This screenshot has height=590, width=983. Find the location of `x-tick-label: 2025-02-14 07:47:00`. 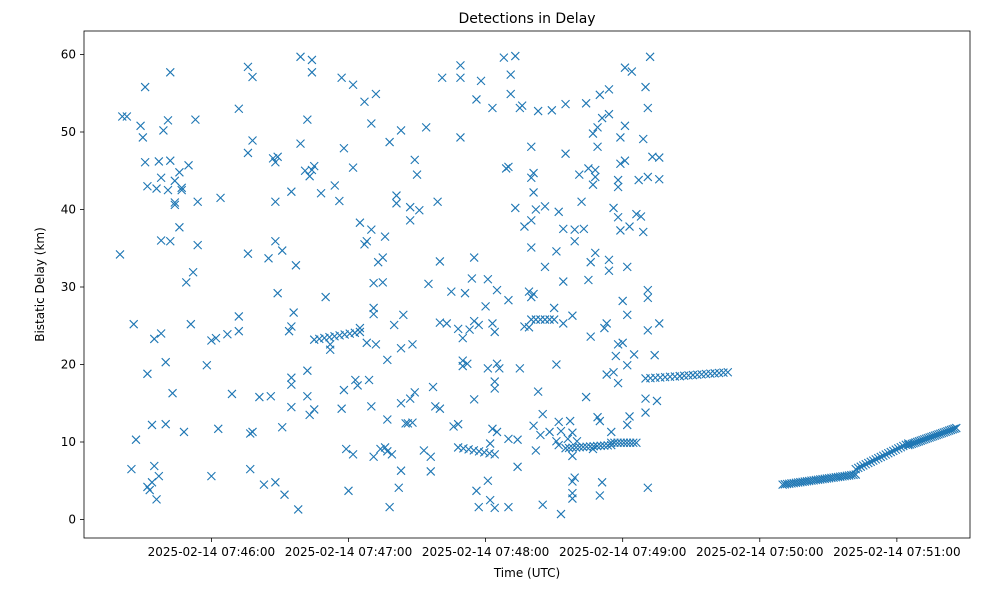

x-tick-label: 2025-02-14 07:47:00 is located at coordinates (348, 552).